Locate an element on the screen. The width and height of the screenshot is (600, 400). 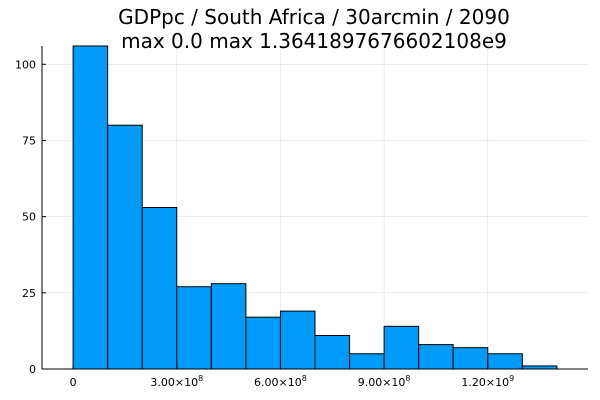
x-tick-label: 9.00×10⁸ is located at coordinates (384, 381).